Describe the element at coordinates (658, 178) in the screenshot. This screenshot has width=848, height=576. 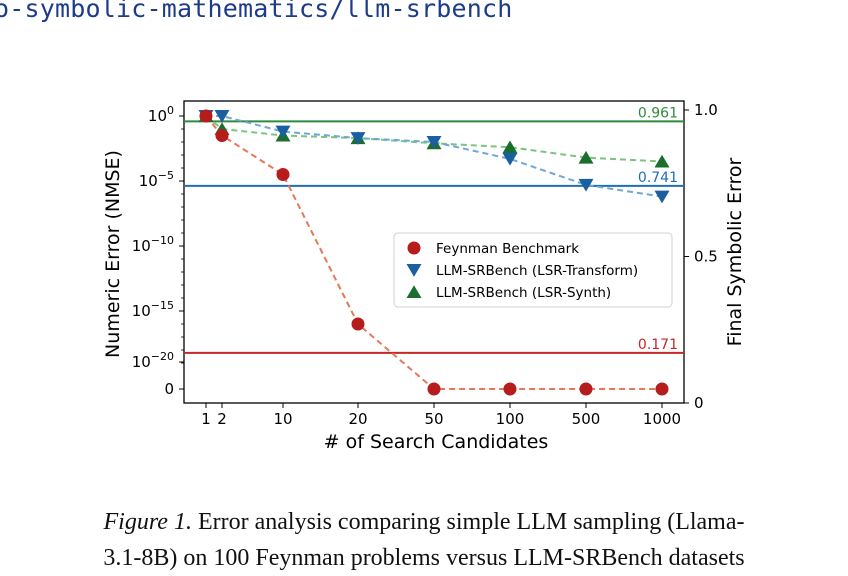
I see `reference-label-0.741: 0.741` at that location.